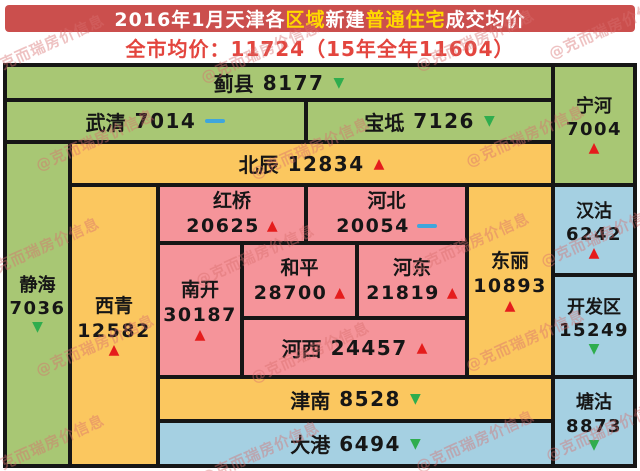 This screenshot has width=640, height=471. What do you see at coordinates (509, 261) in the screenshot?
I see `district-label: 东丽` at bounding box center [509, 261].